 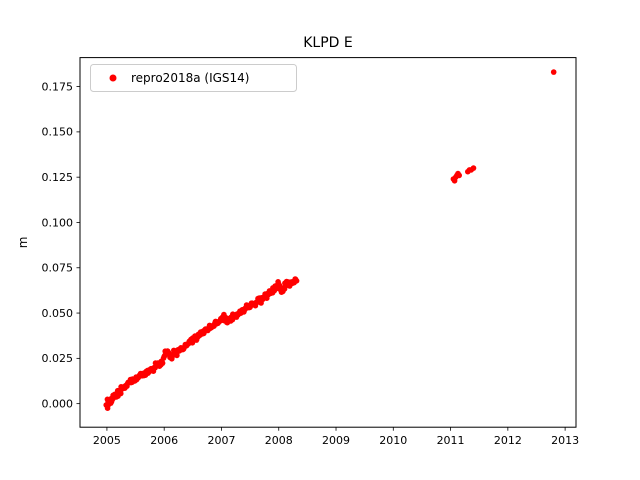 I want to click on y-tick-label: 0.075, so click(x=58, y=268).